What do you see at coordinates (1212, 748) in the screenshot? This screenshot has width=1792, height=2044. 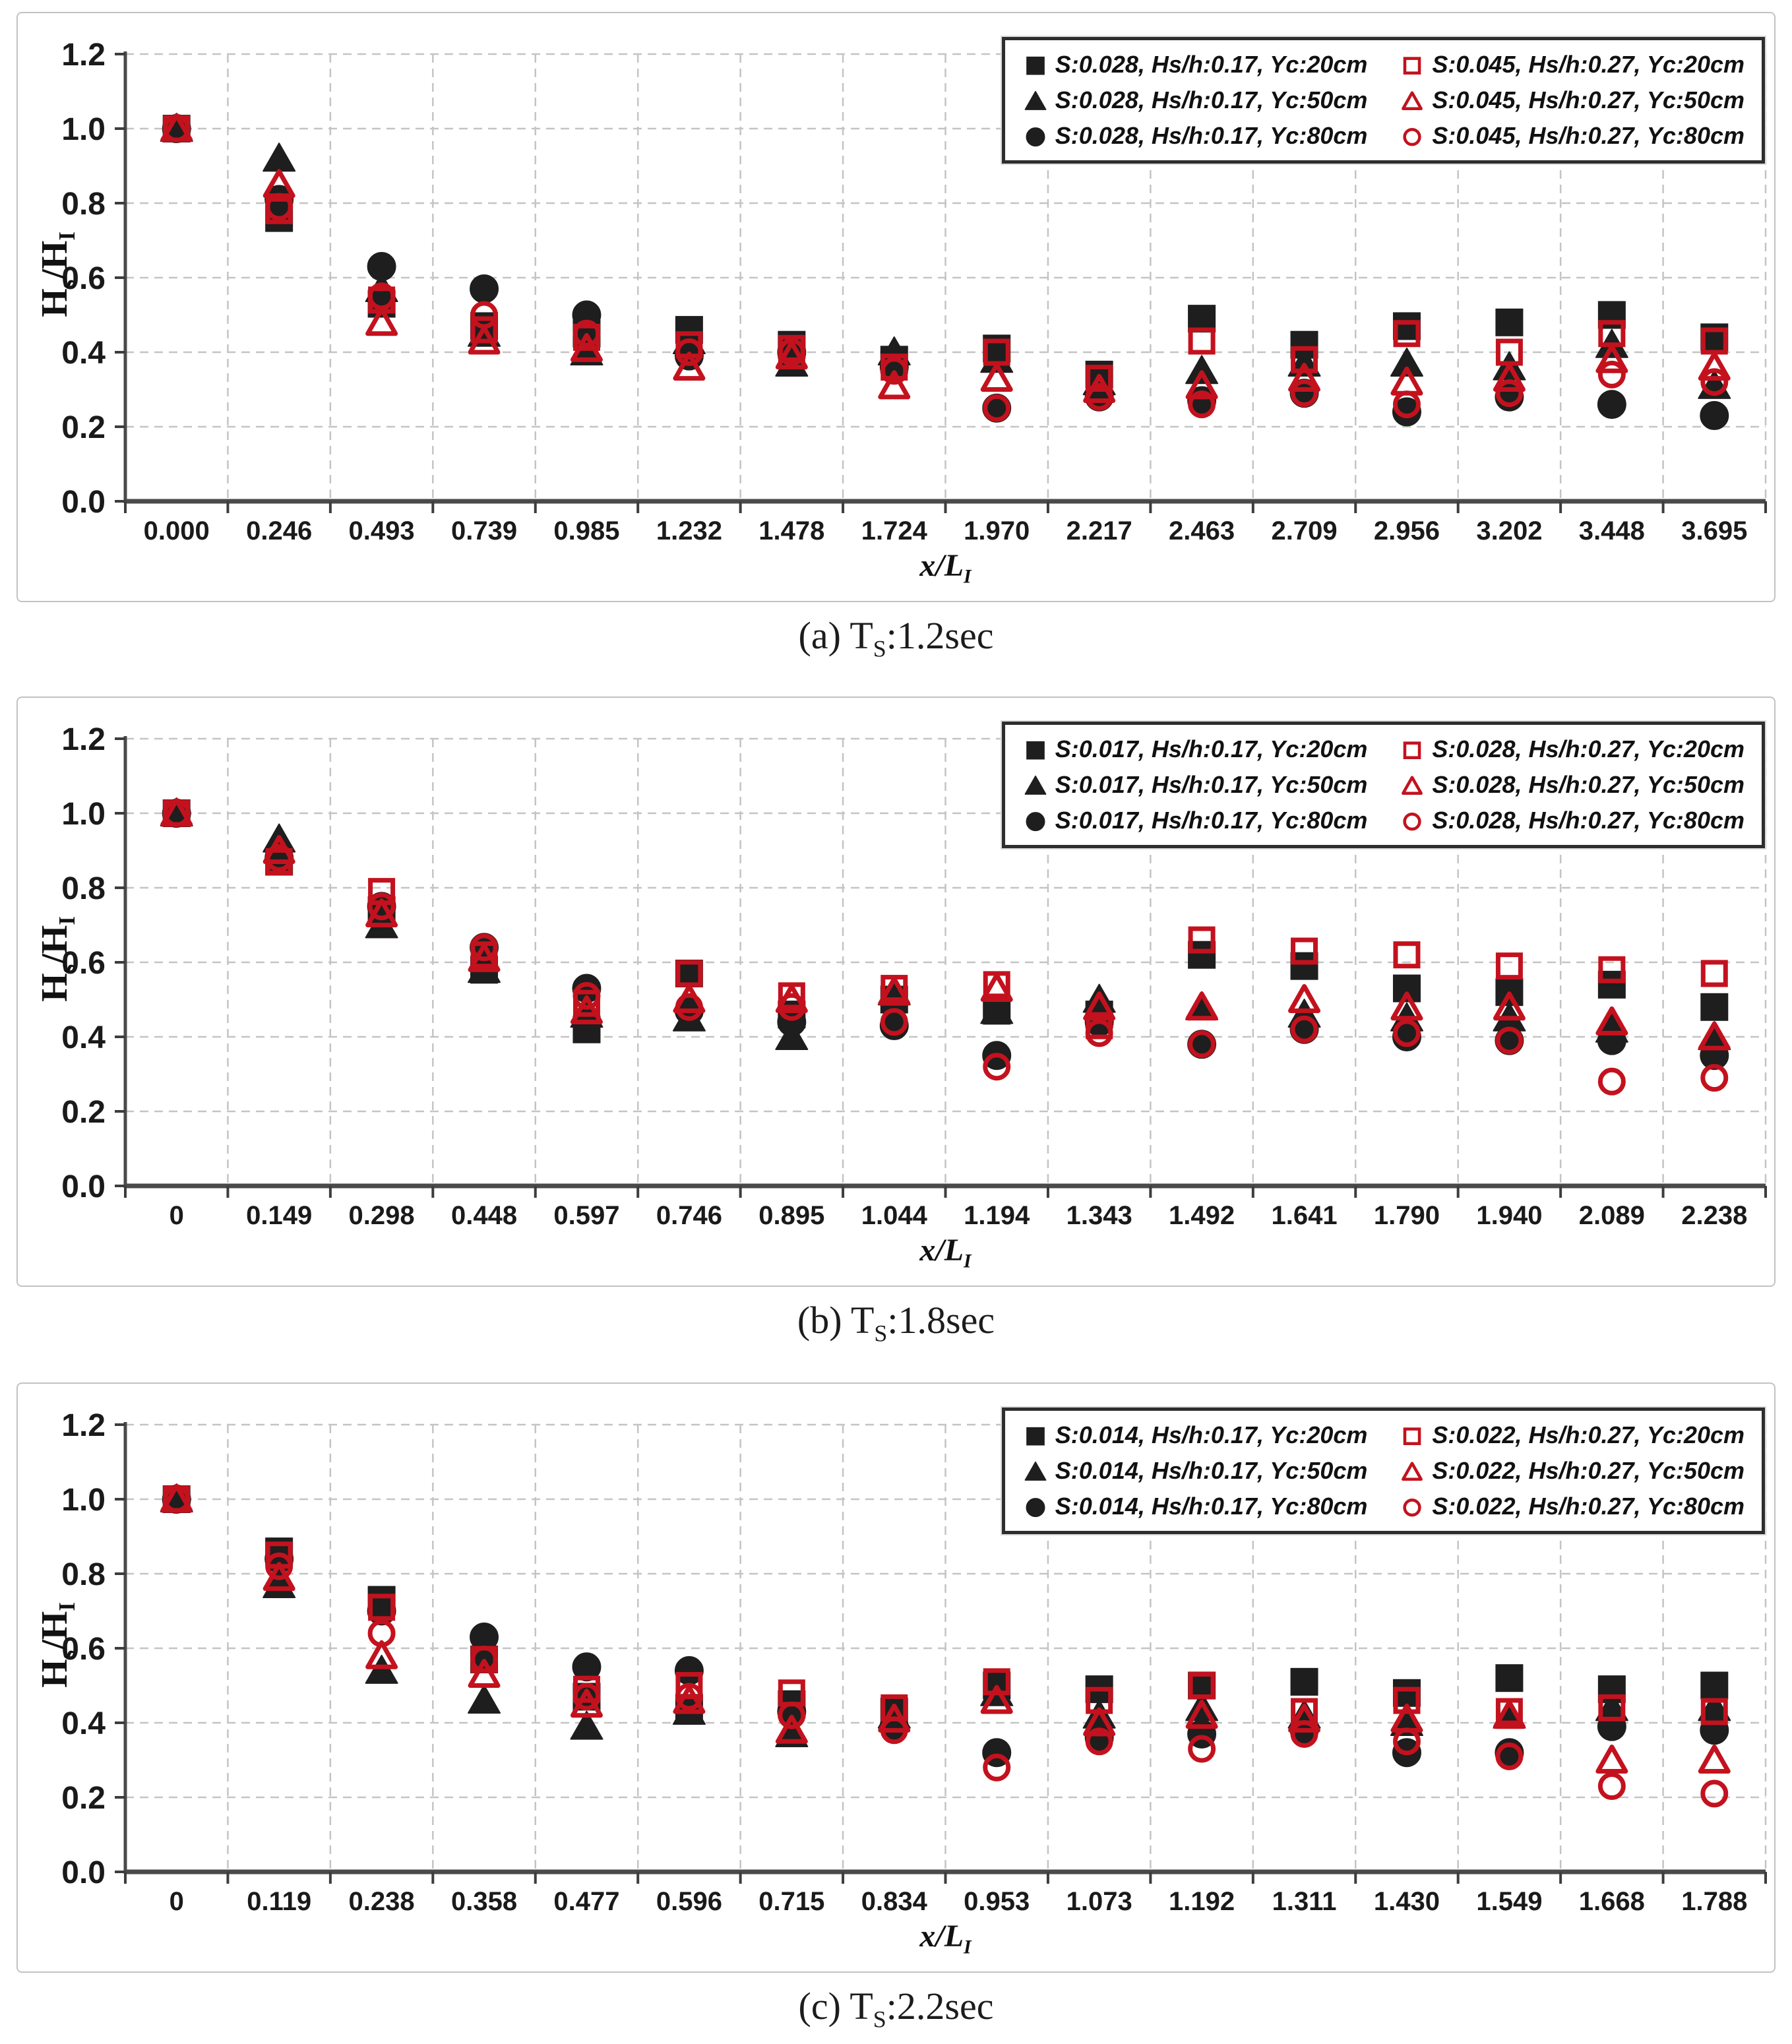 I see `legend-label: S:0.017, Hs/h:0.17, Yc:20cm` at bounding box center [1212, 748].